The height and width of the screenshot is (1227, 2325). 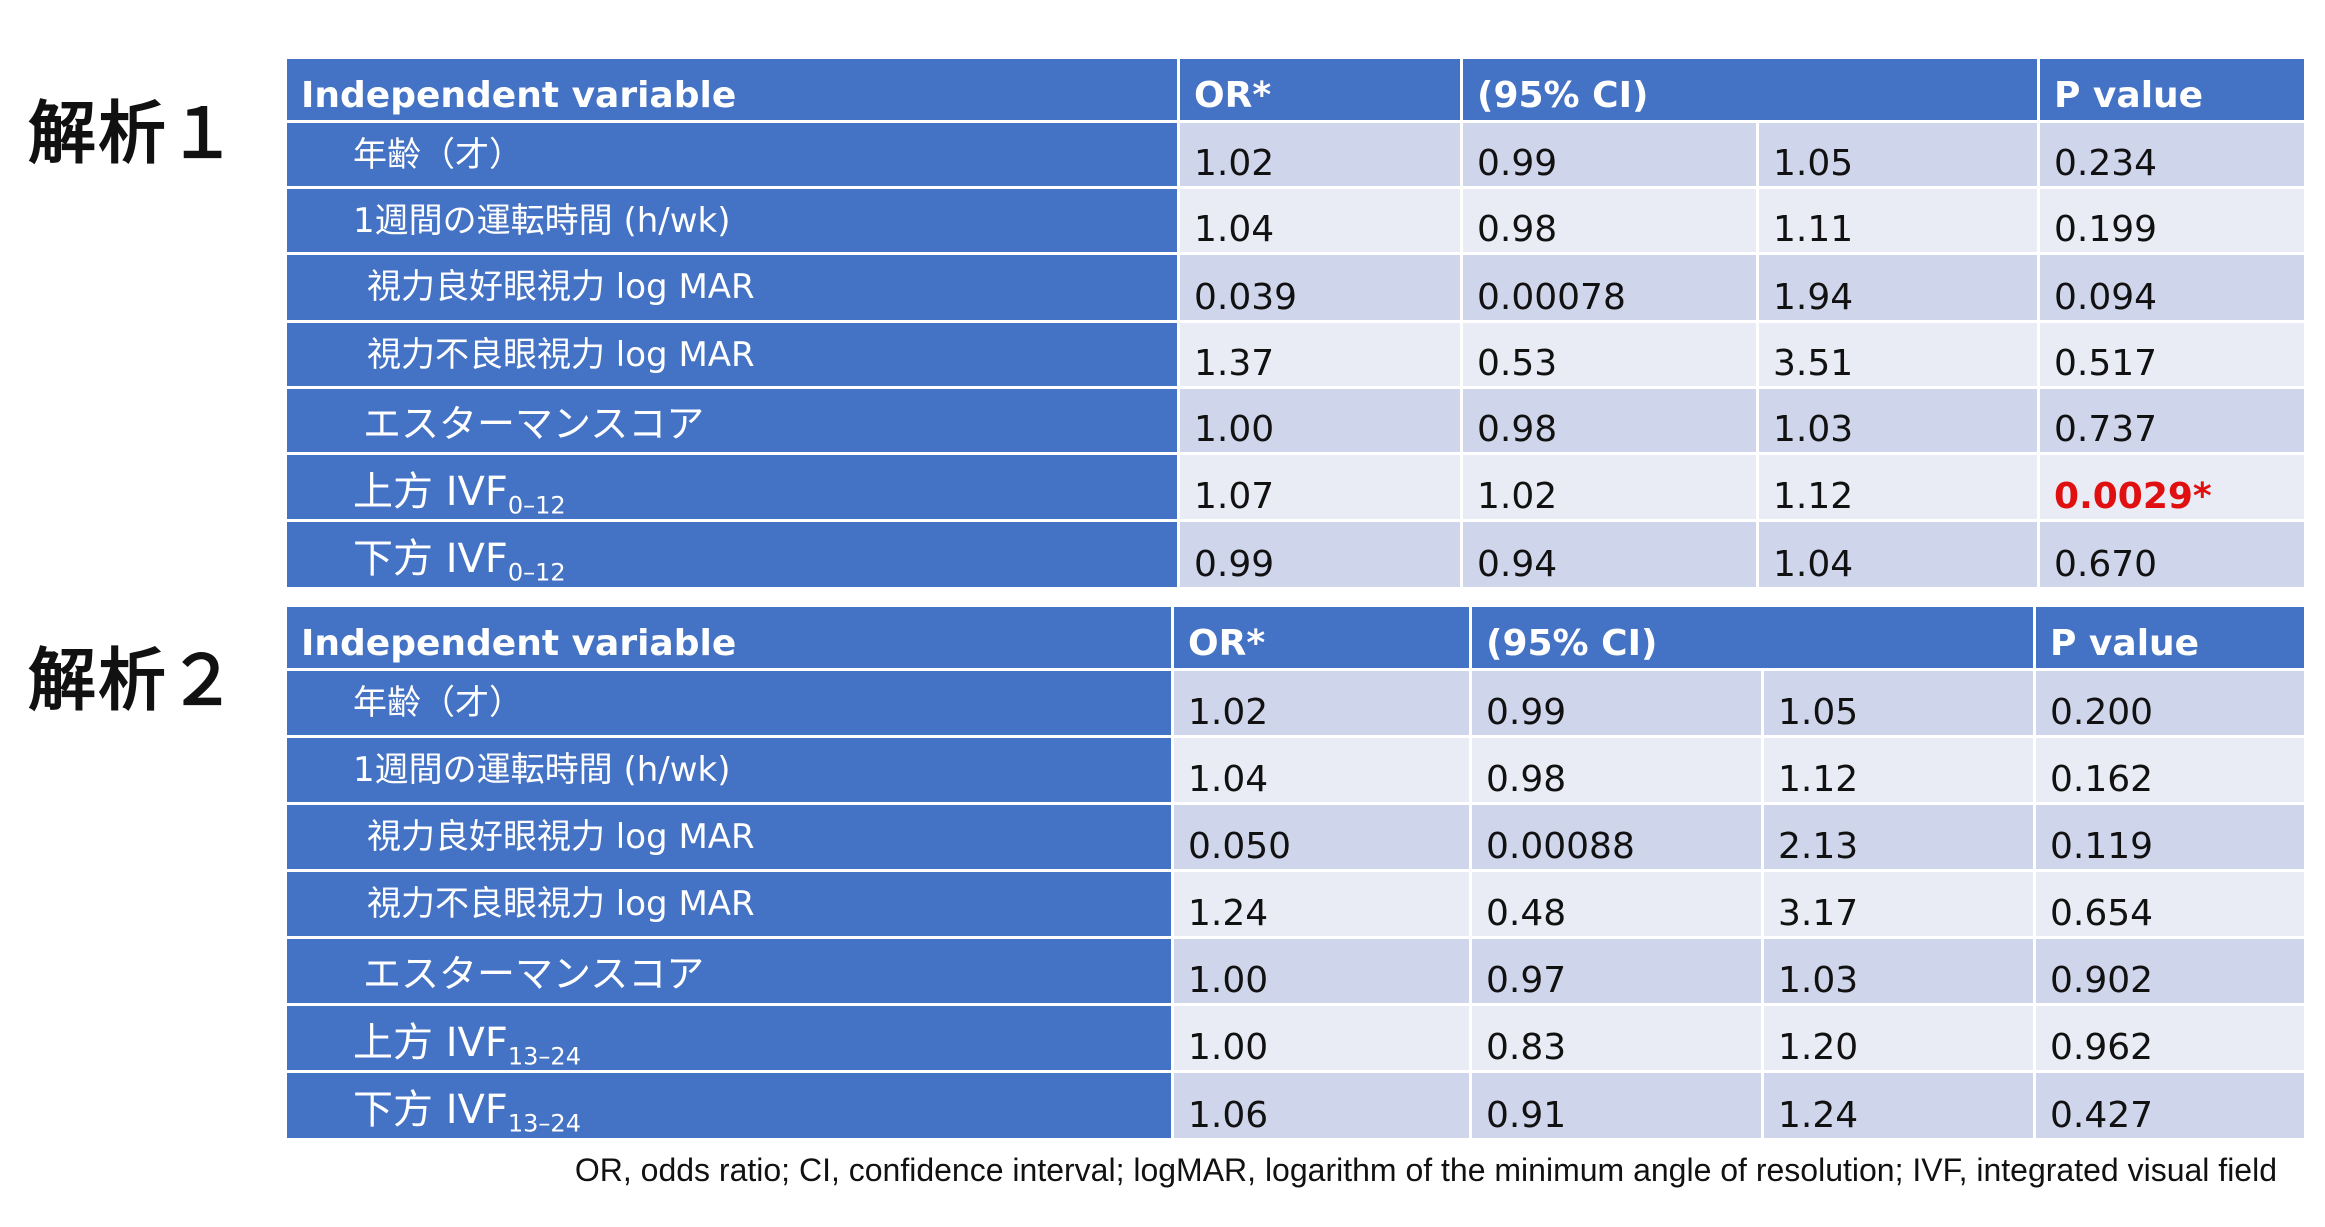 What do you see at coordinates (2170, 904) in the screenshot?
I see `p-value: 0.654` at bounding box center [2170, 904].